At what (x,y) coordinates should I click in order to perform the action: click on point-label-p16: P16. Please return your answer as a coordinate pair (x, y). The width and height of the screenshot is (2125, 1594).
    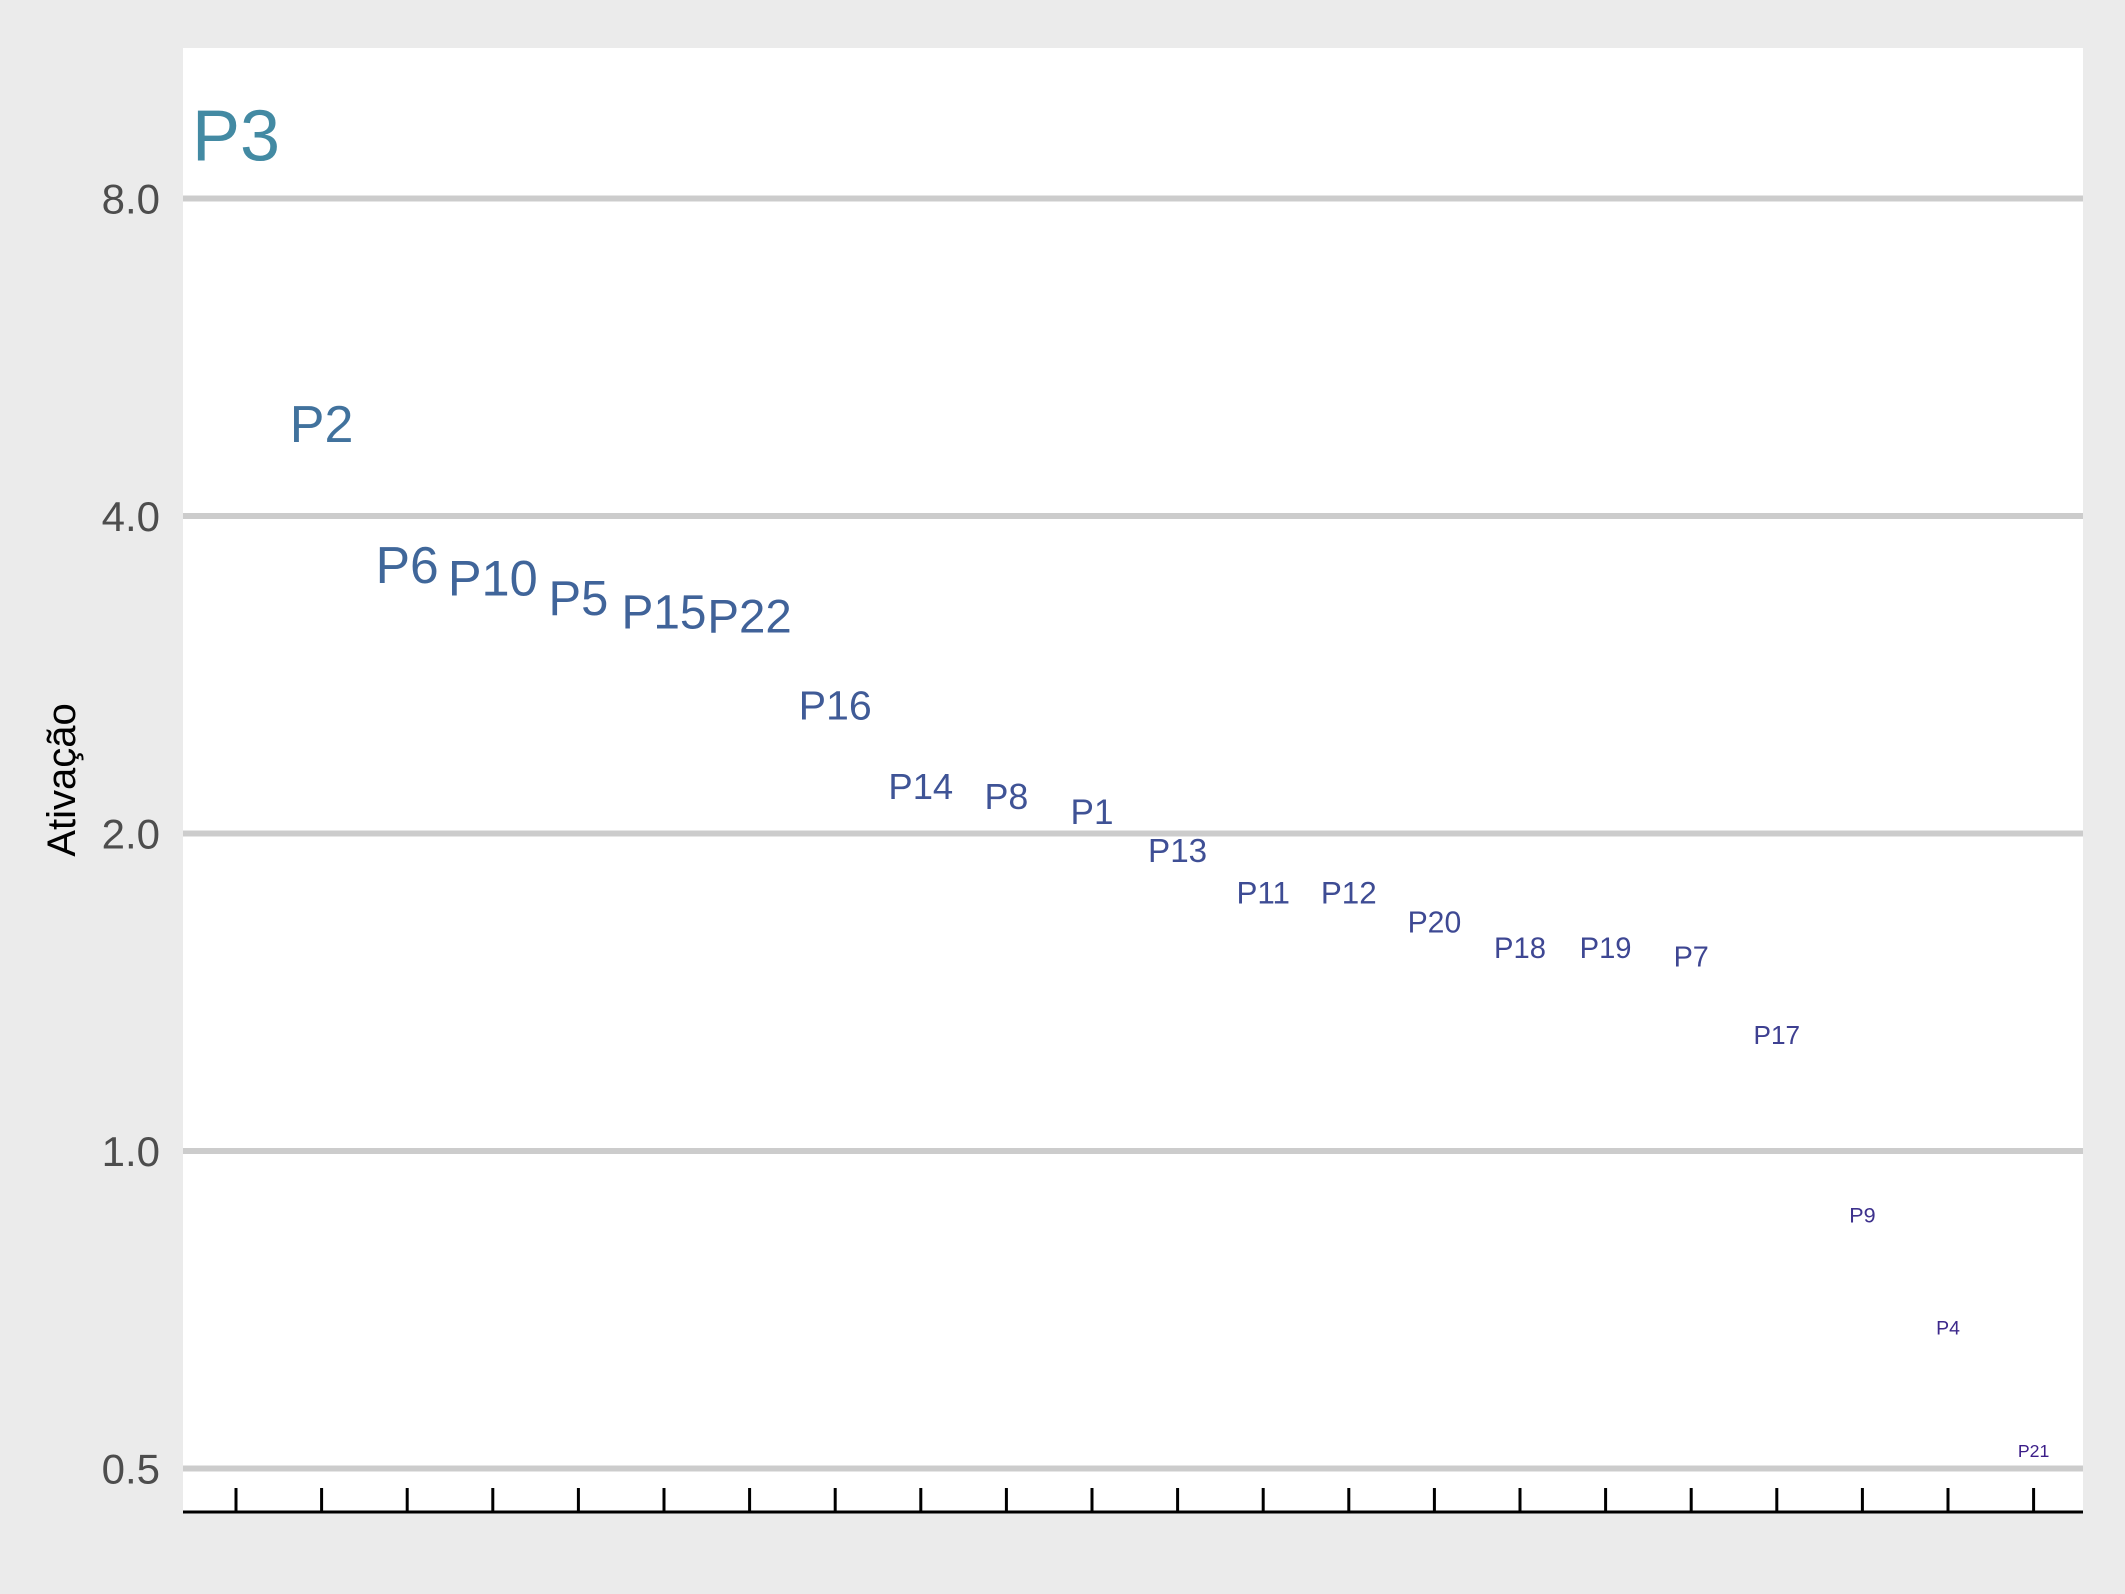
    Looking at the image, I should click on (835, 705).